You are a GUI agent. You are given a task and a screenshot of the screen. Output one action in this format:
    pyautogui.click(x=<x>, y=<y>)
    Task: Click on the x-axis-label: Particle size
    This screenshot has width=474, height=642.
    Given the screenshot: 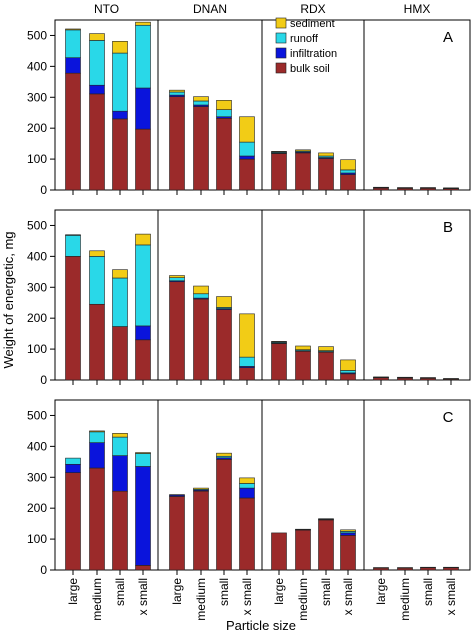 What is the action you would take?
    pyautogui.click(x=261, y=625)
    